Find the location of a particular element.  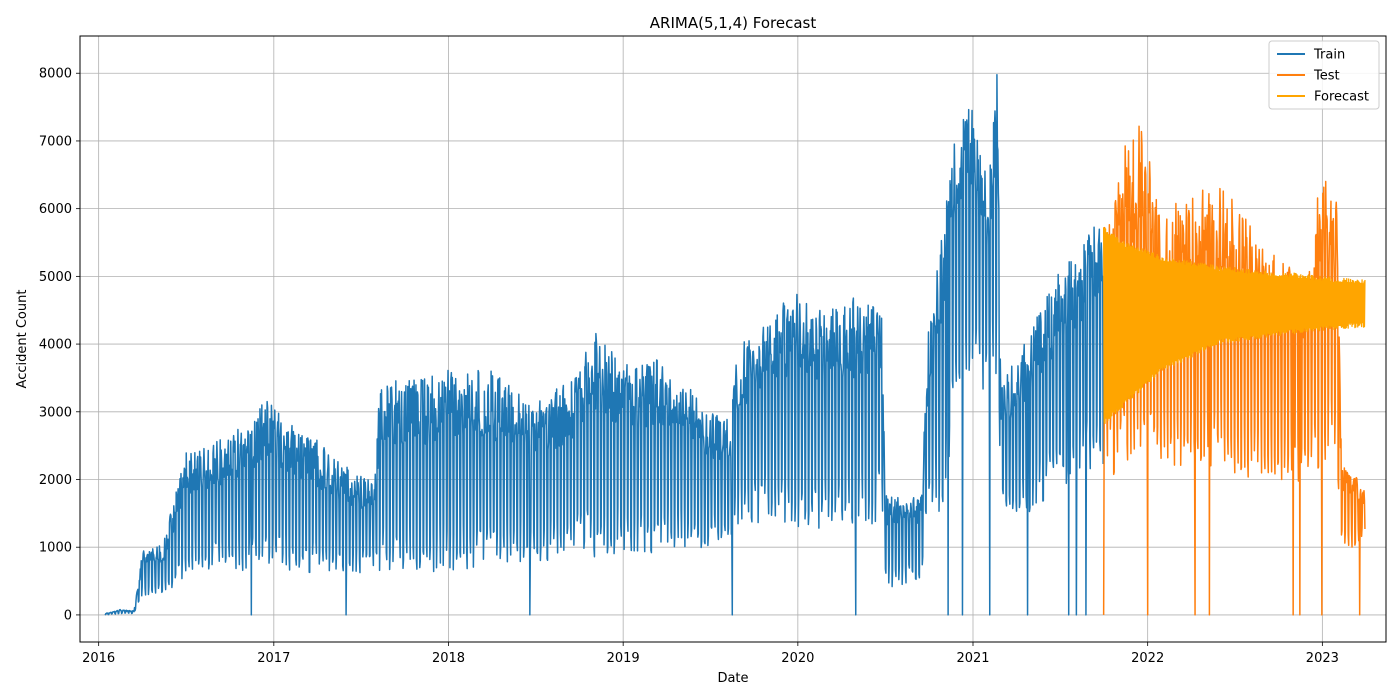

x-tick-label: 2021 is located at coordinates (972, 658).